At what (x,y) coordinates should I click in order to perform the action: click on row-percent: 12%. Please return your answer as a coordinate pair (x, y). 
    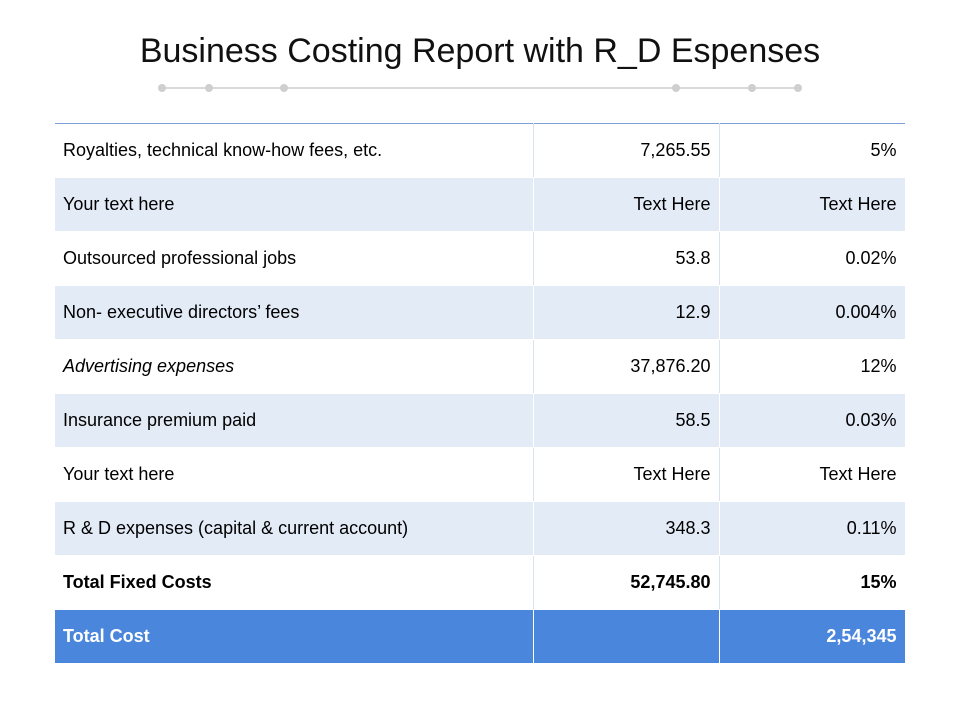
    Looking at the image, I should click on (812, 366).